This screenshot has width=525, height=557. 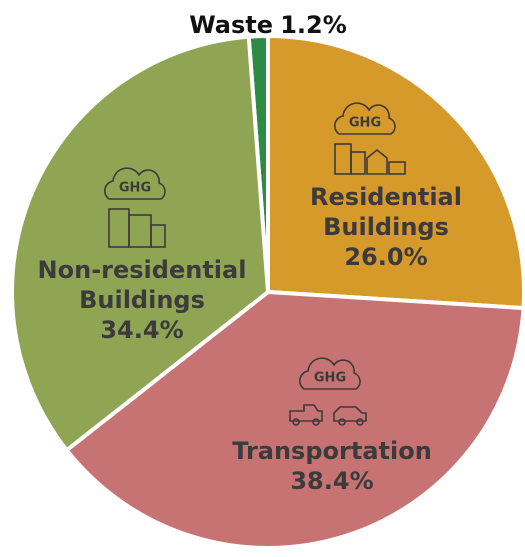 What do you see at coordinates (332, 466) in the screenshot?
I see `slice-label: Transportation 38.4%` at bounding box center [332, 466].